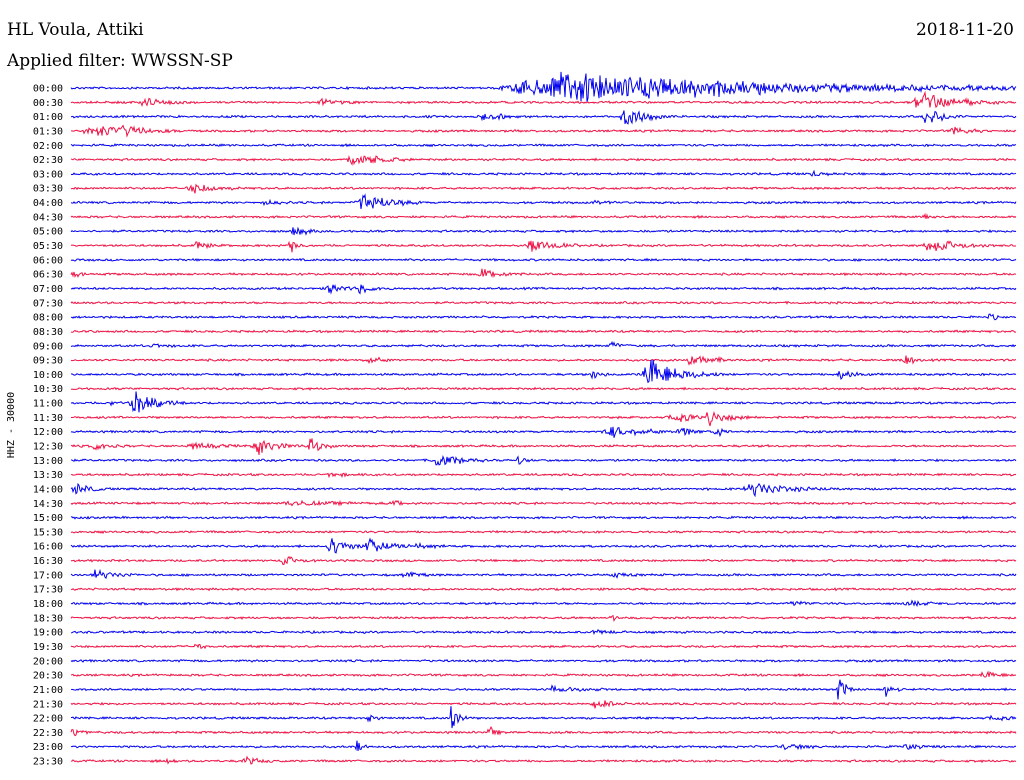 The image size is (1024, 780). Describe the element at coordinates (48, 389) in the screenshot. I see `row-time-label: 10:30` at that location.